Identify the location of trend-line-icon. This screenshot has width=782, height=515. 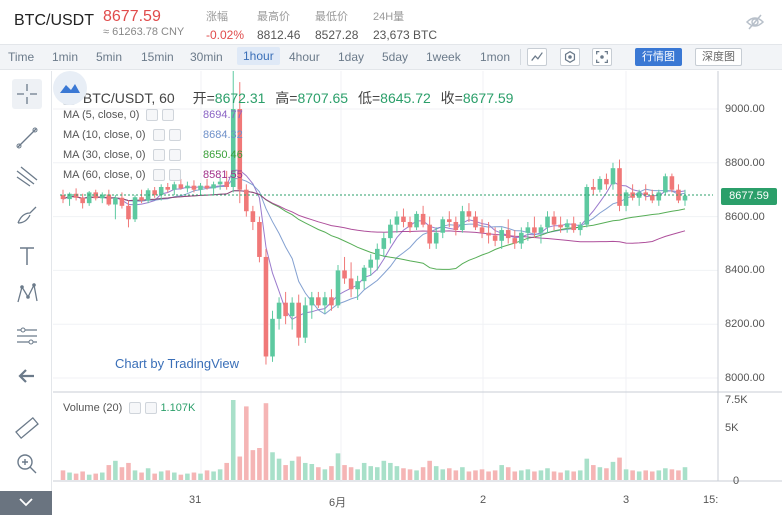
(27, 138).